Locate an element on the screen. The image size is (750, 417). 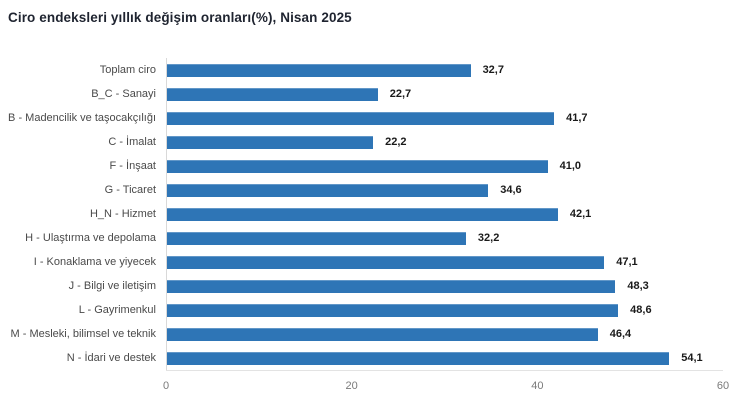
category-label: Toplam ciro is located at coordinates (127, 70).